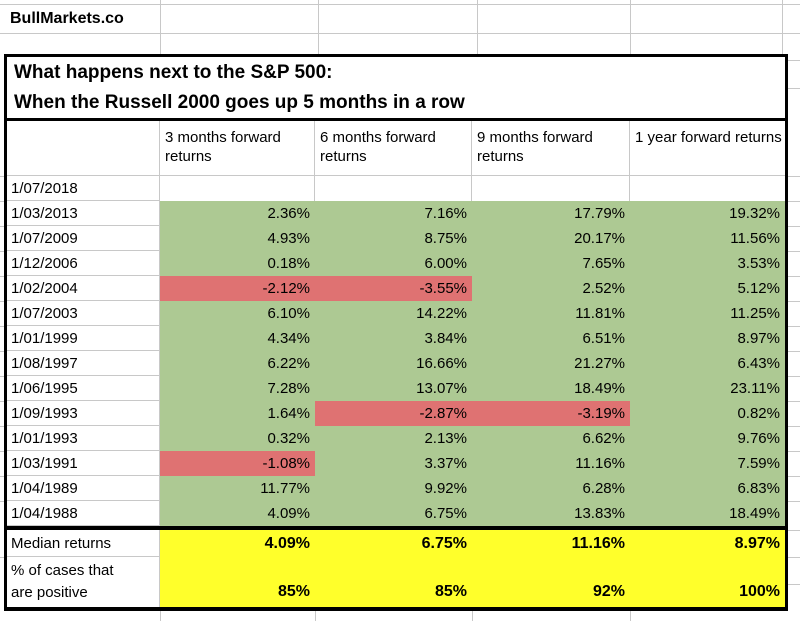 The image size is (800, 621). Describe the element at coordinates (707, 263) in the screenshot. I see `return-value-cell: 3.53%` at that location.